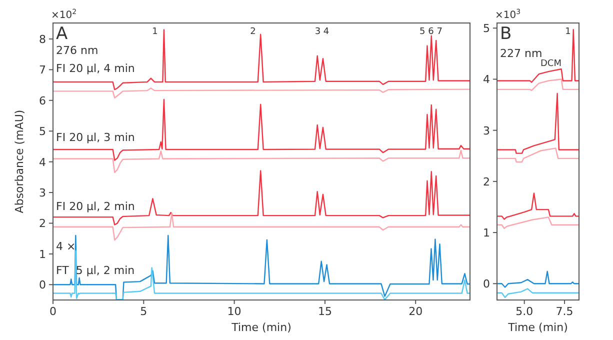  What do you see at coordinates (322, 32) in the screenshot?
I see `annotation: 3 4` at bounding box center [322, 32].